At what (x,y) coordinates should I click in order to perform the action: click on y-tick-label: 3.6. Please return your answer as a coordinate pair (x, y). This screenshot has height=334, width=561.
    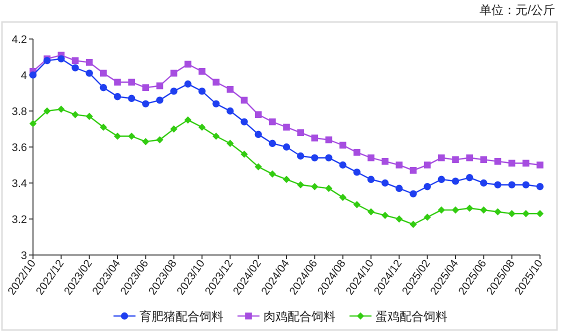
    Looking at the image, I should click on (19, 148).